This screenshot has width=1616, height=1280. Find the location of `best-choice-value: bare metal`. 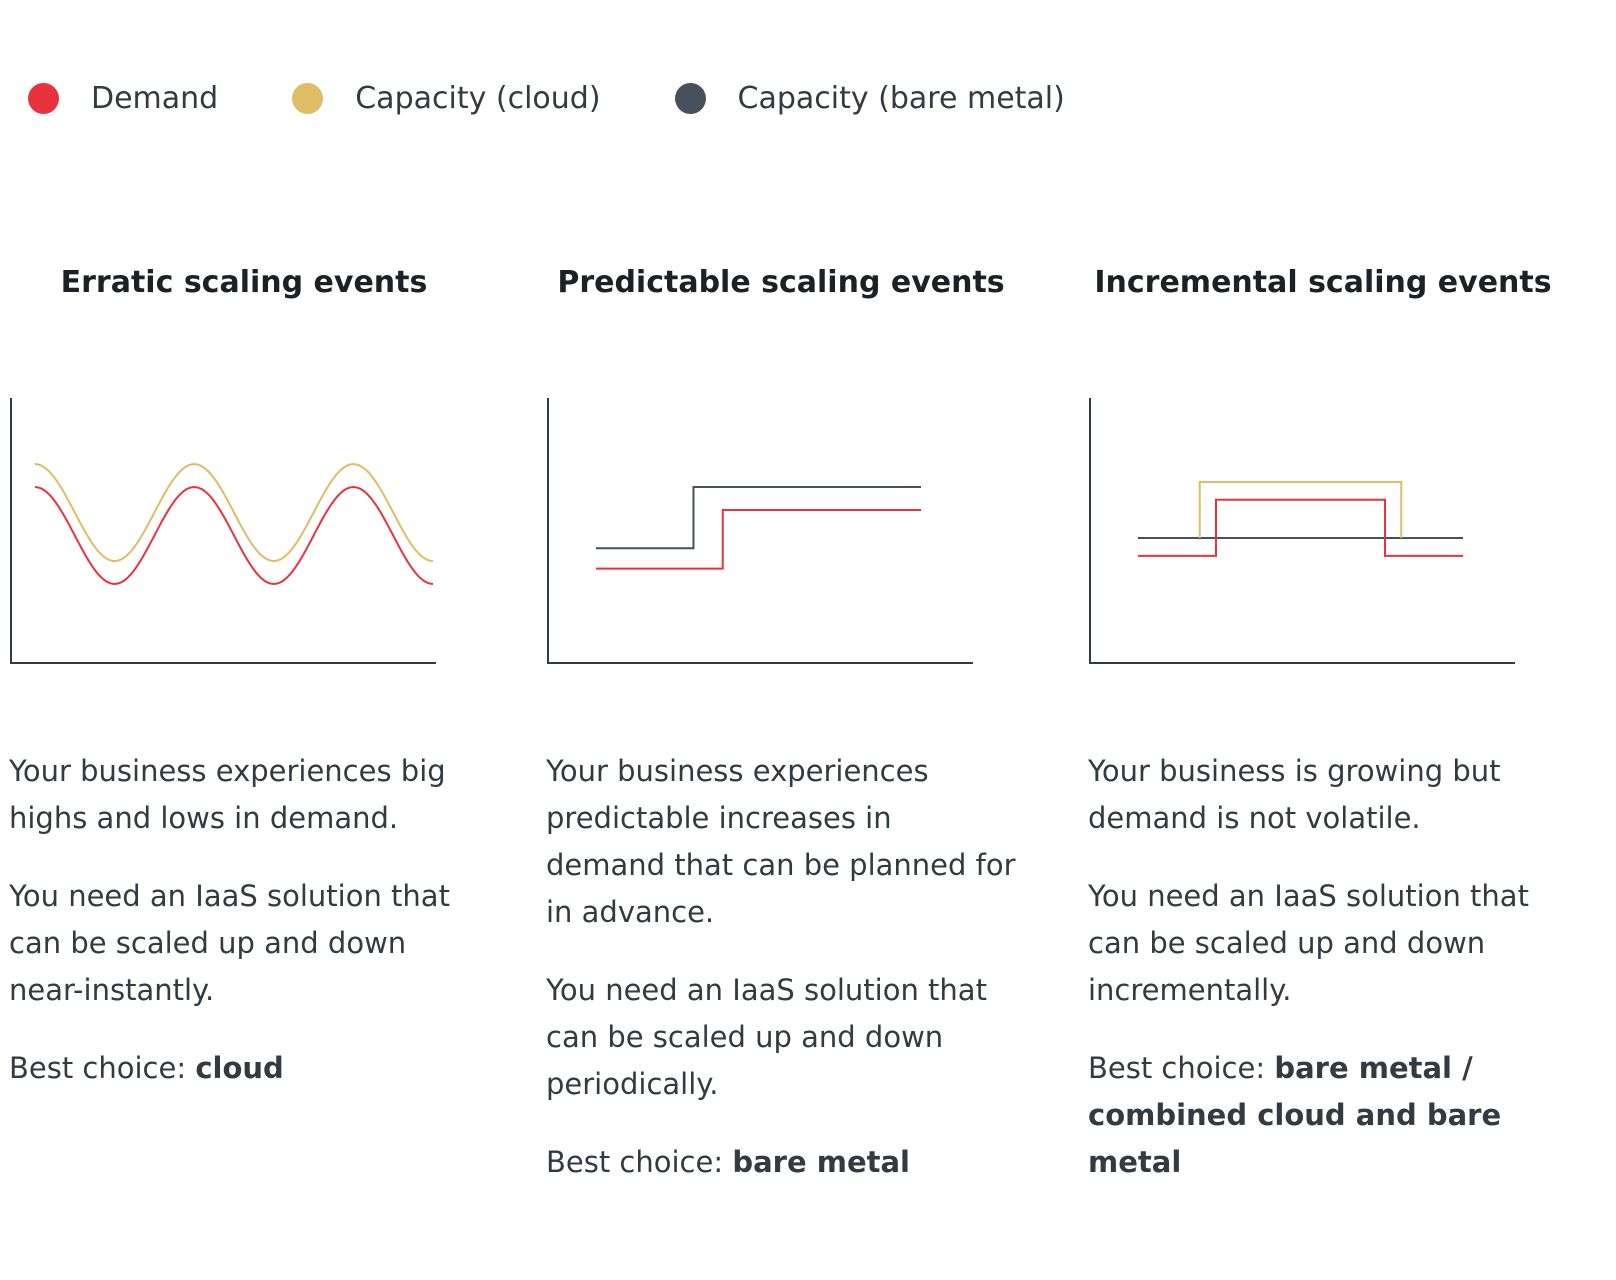

best-choice-value: bare metal is located at coordinates (821, 1162).